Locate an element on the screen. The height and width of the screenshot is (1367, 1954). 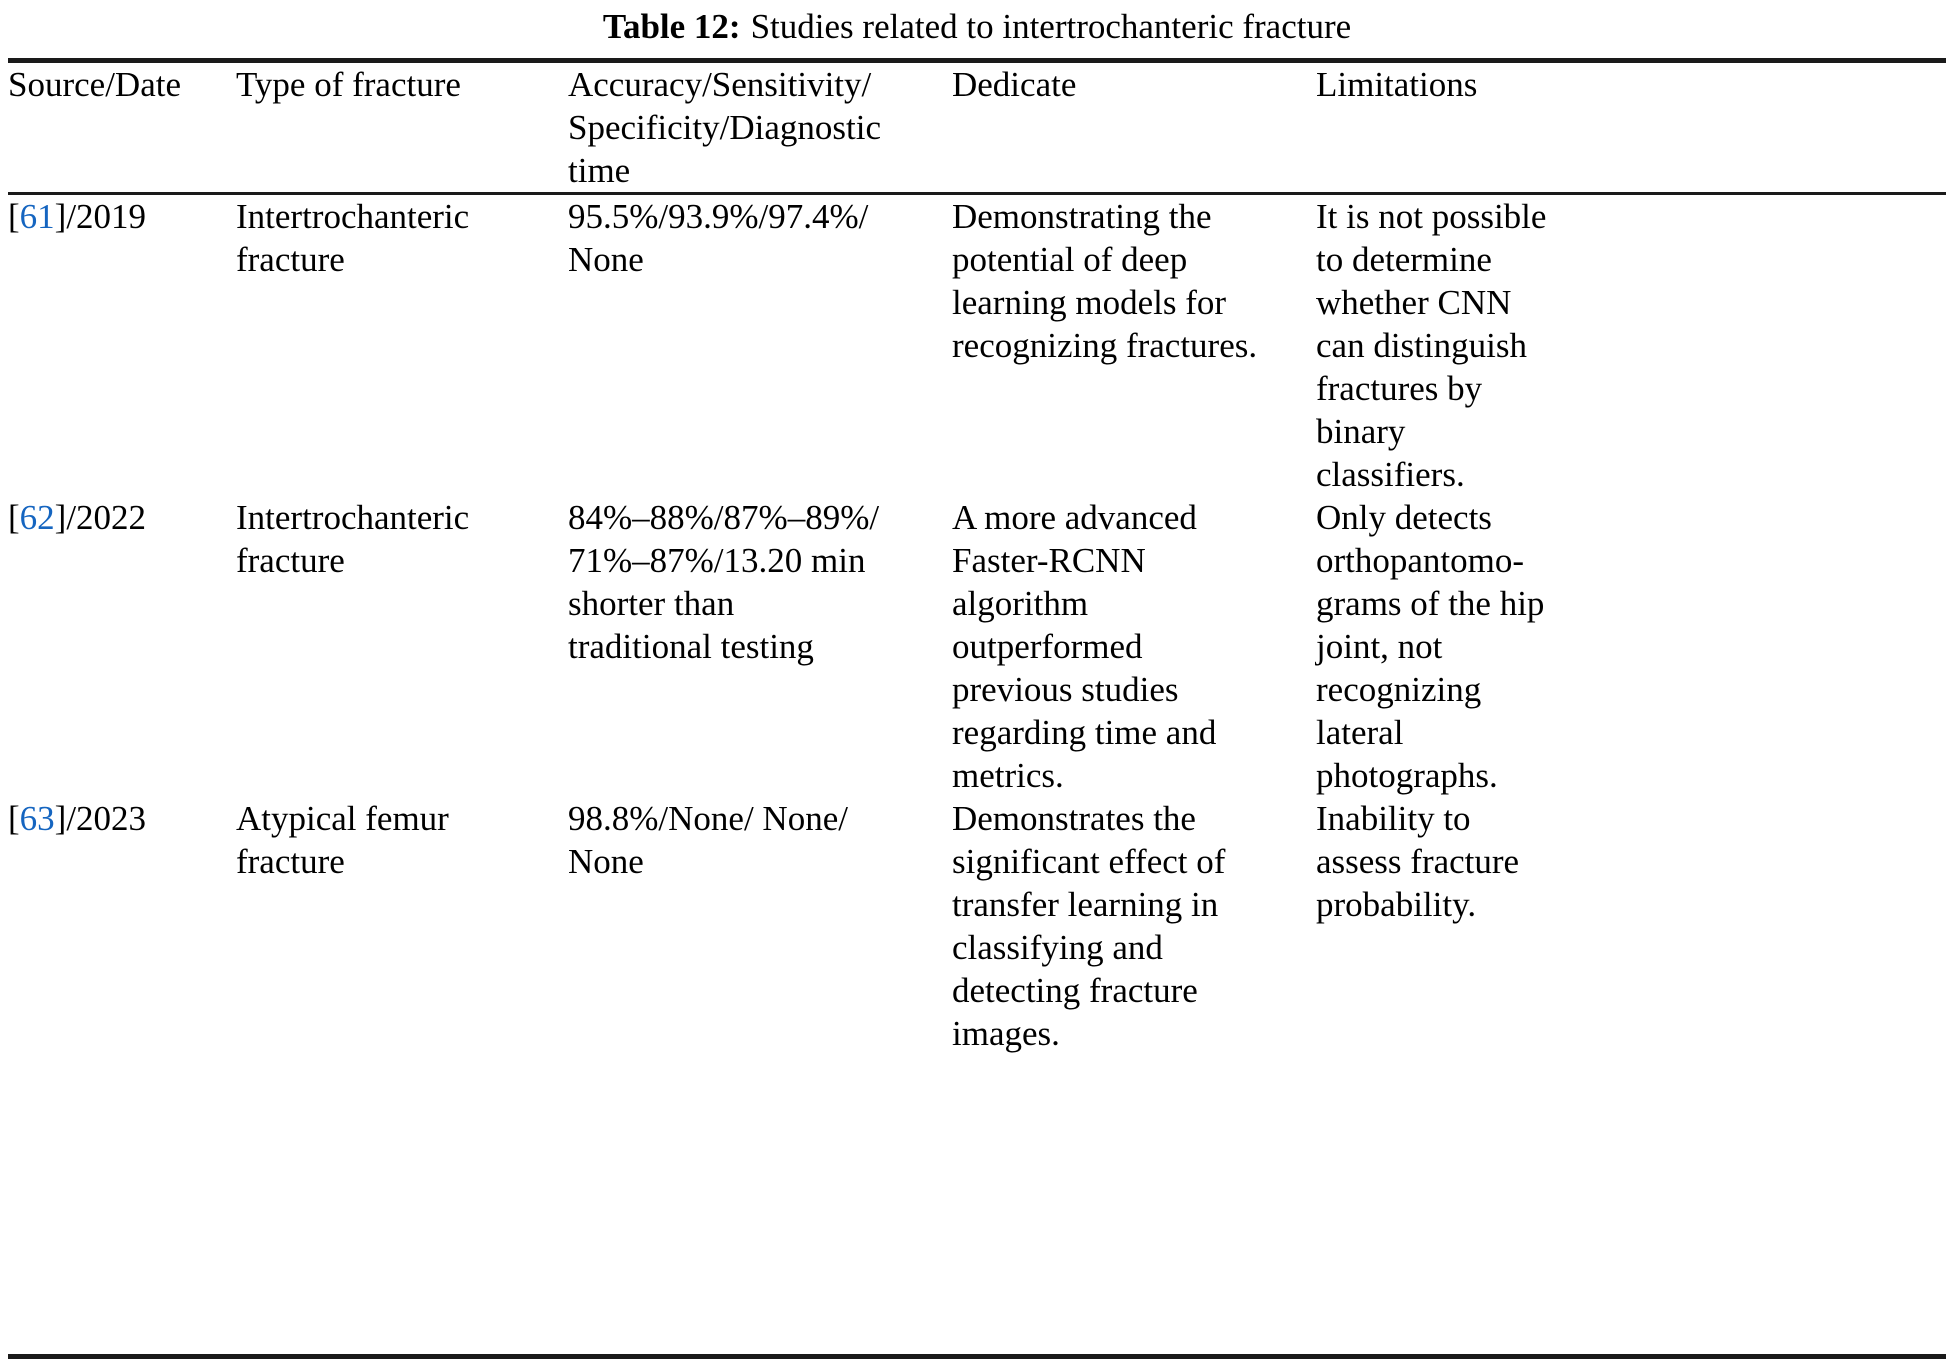
column-header-type-of-fracture-label: Type of fracture is located at coordinates (348, 84).